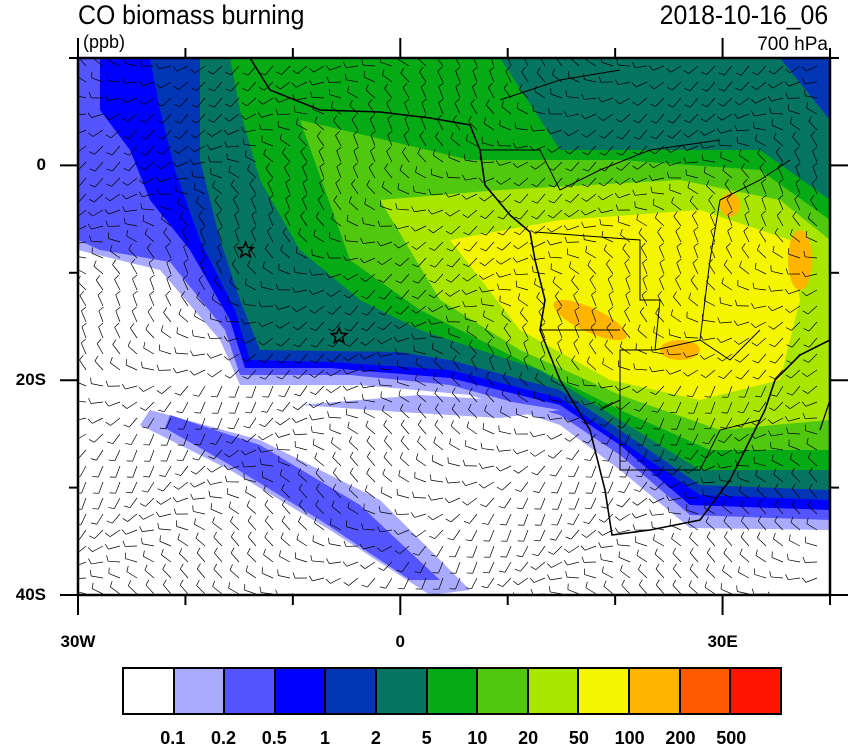 This screenshot has height=750, width=850. What do you see at coordinates (578, 738) in the screenshot?
I see `colorbar-label: 50` at bounding box center [578, 738].